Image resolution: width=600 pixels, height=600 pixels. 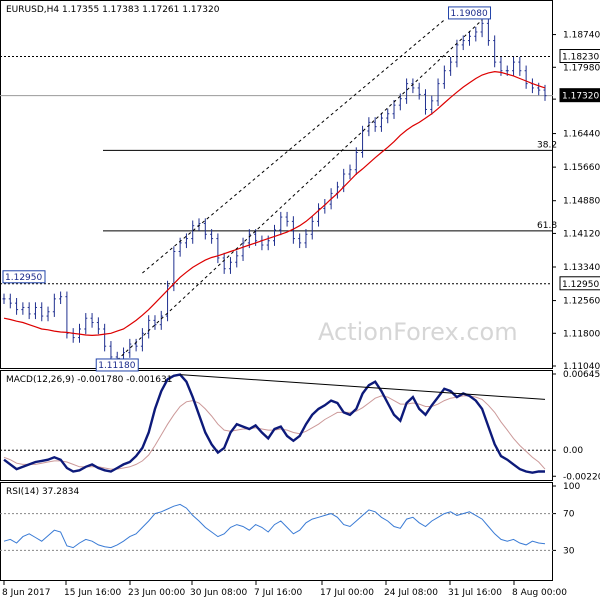 What do you see at coordinates (89, 380) in the screenshot?
I see `macd-title: MACD(12,26,9) -0.001780 -0.001631` at bounding box center [89, 380].